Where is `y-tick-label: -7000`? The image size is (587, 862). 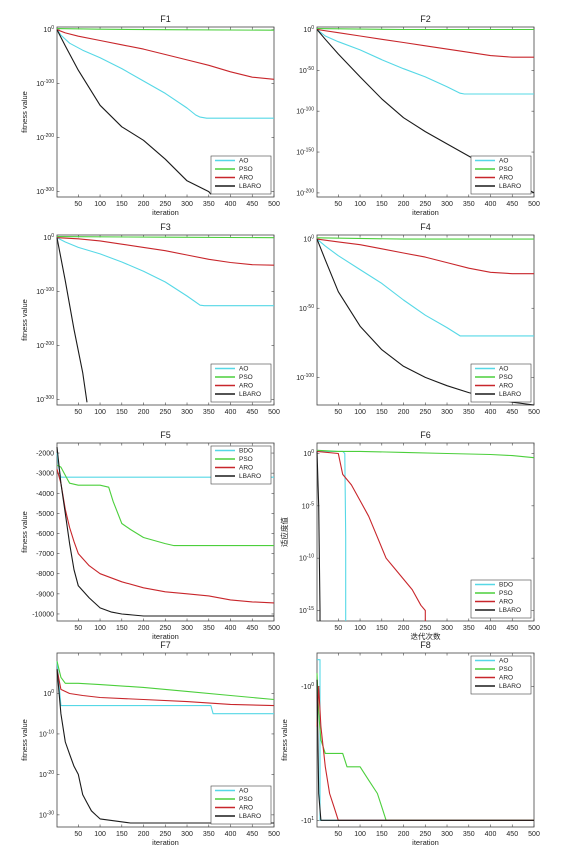
y-tick-label: -7000 is located at coordinates (45, 554).